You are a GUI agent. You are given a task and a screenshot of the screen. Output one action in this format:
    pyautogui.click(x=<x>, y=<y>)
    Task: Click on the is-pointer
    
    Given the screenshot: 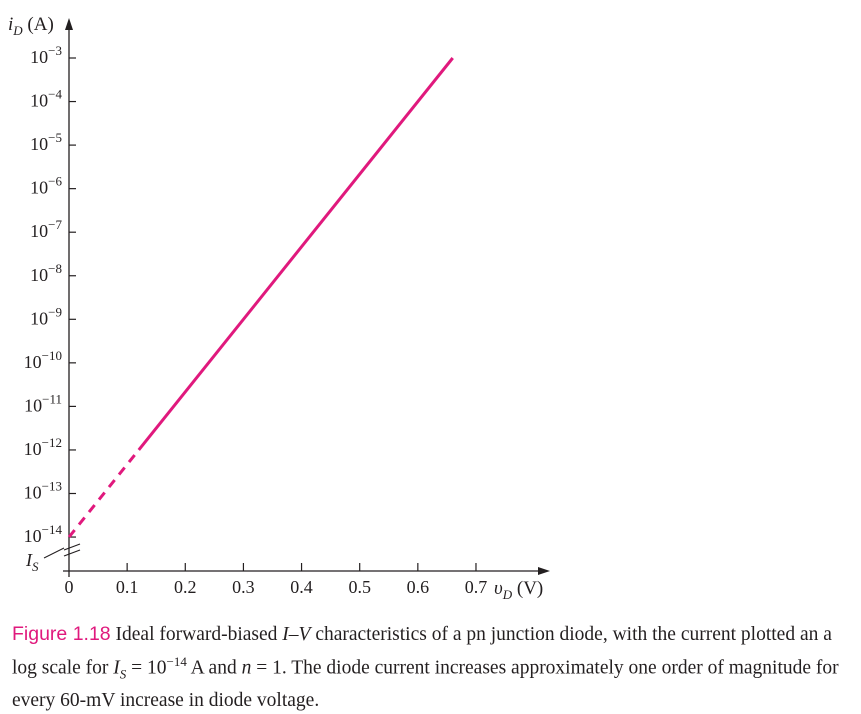 What is the action you would take?
    pyautogui.click(x=54, y=553)
    